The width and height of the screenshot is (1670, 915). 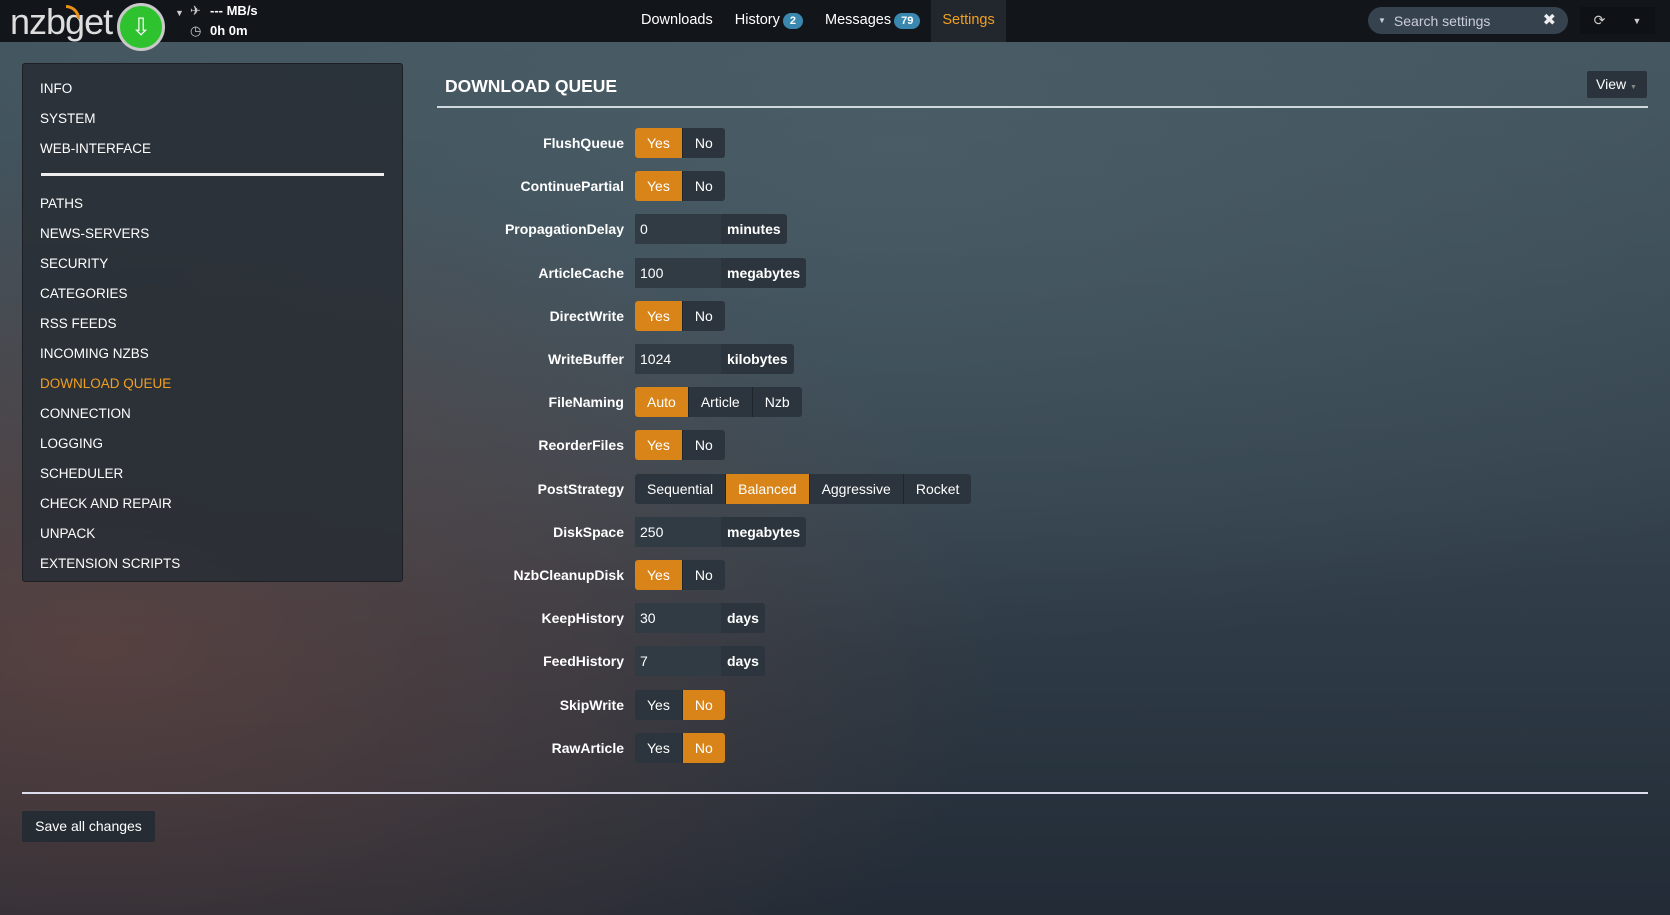 I want to click on sidebar-item-categories: CATEGORIES, so click(x=84, y=293).